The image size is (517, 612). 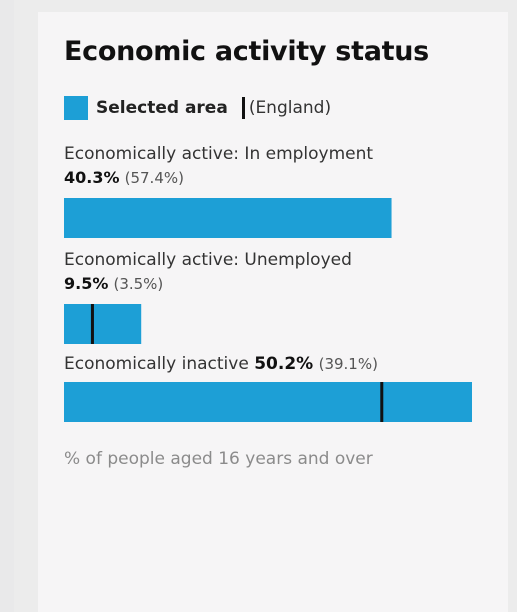 What do you see at coordinates (382, 402) in the screenshot?
I see `england-marker-inactive` at bounding box center [382, 402].